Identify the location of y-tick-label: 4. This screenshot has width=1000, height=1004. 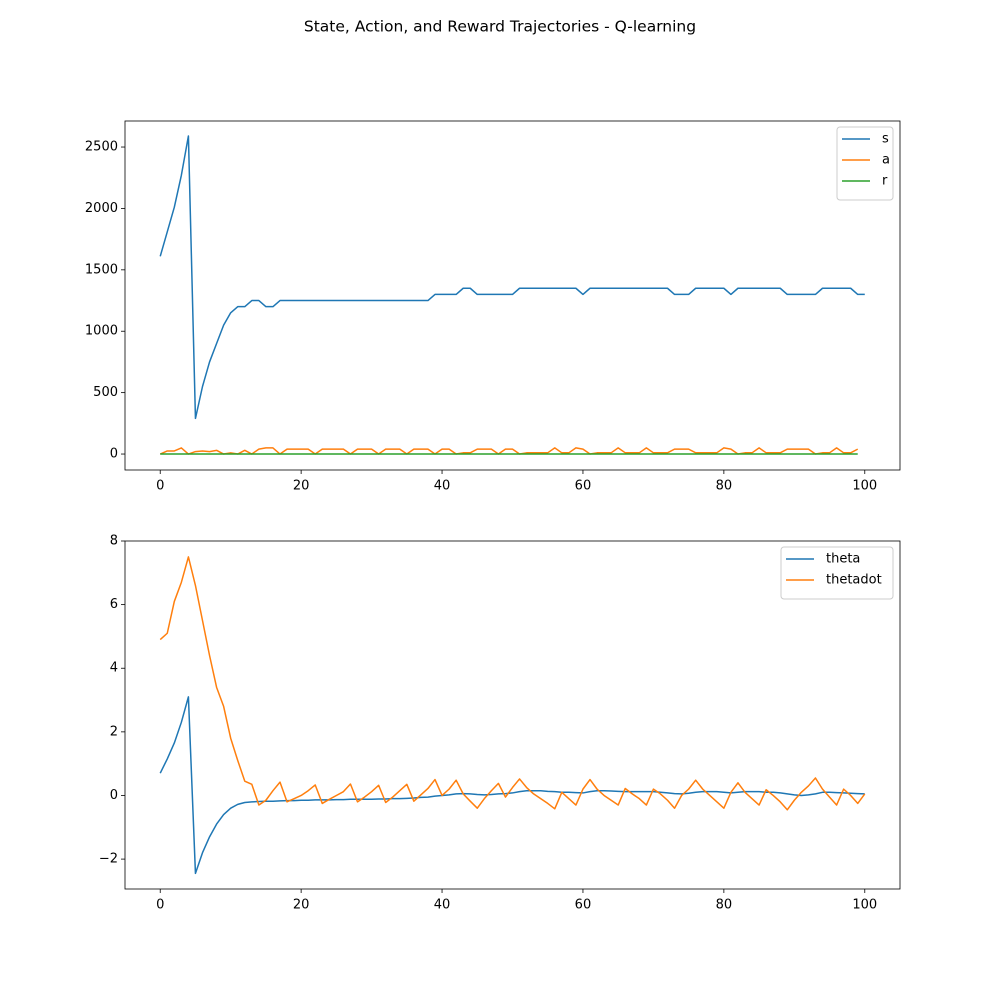
(114, 668).